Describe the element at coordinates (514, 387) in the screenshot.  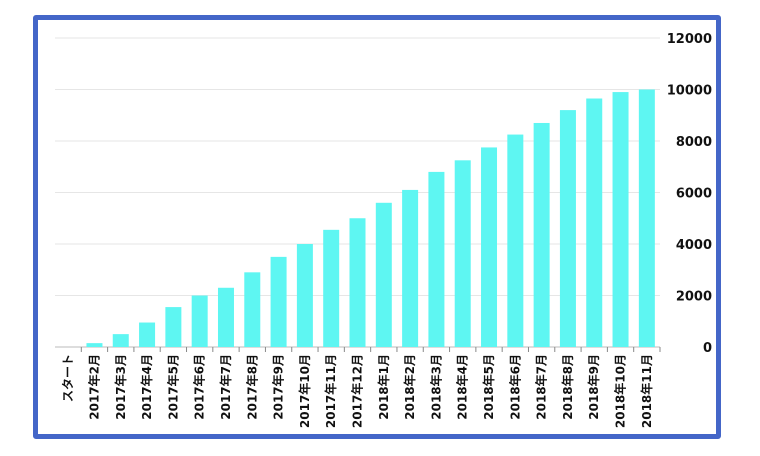
I see `x-tick-label: 2018年6月` at that location.